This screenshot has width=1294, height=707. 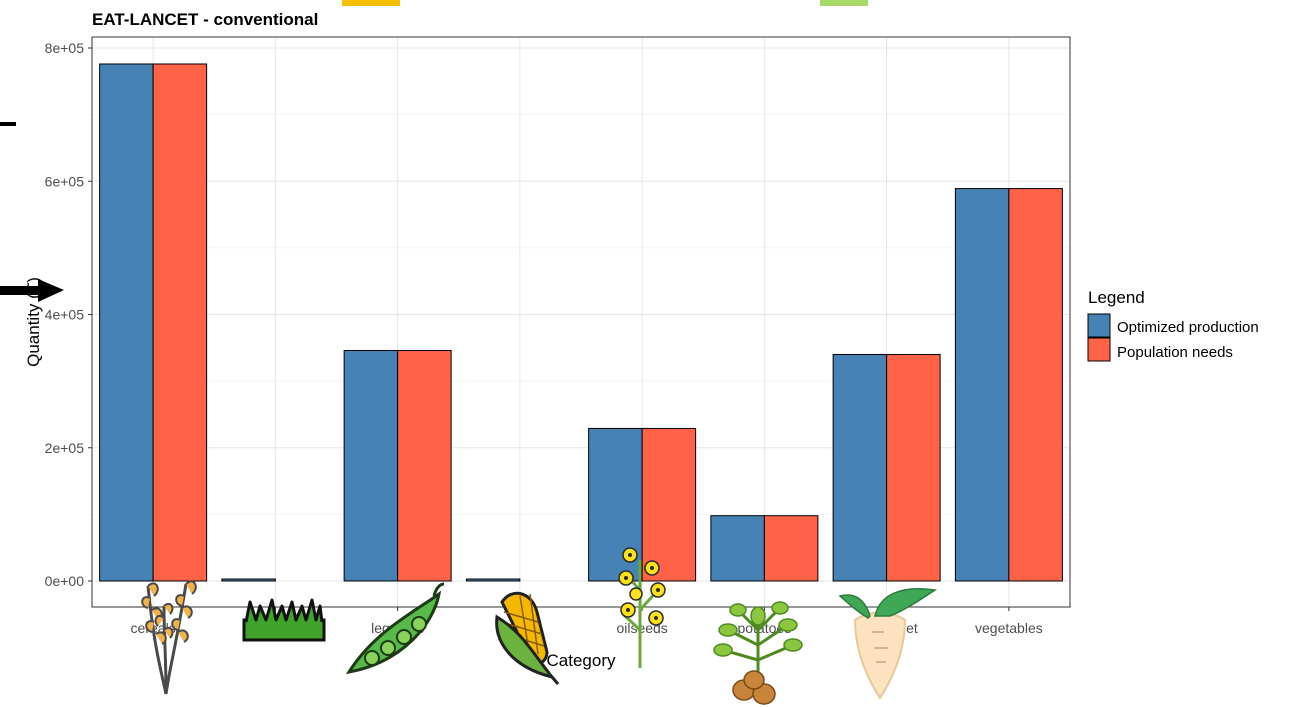 What do you see at coordinates (1035, 385) in the screenshot?
I see `bar-vegetables-needs` at bounding box center [1035, 385].